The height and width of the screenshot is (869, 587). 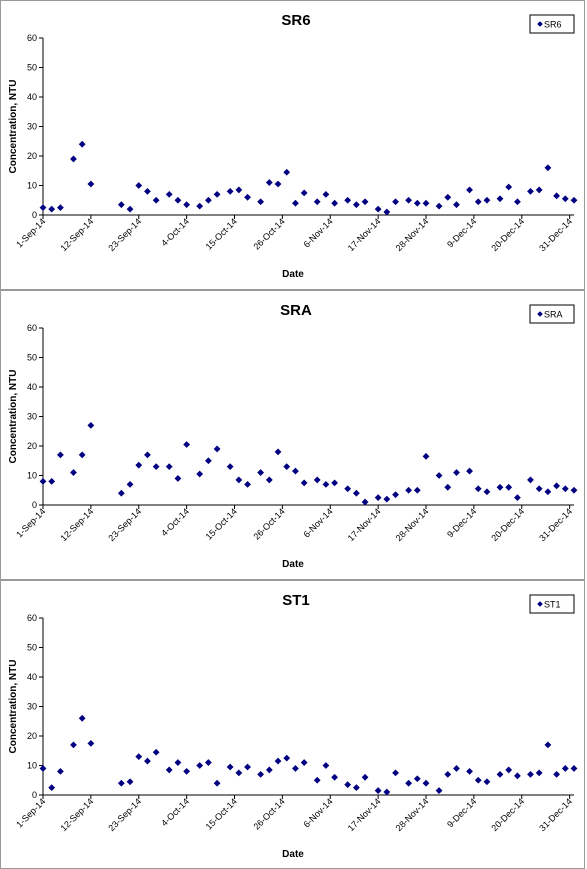 I want to click on legend-label: SRA, so click(x=553, y=315).